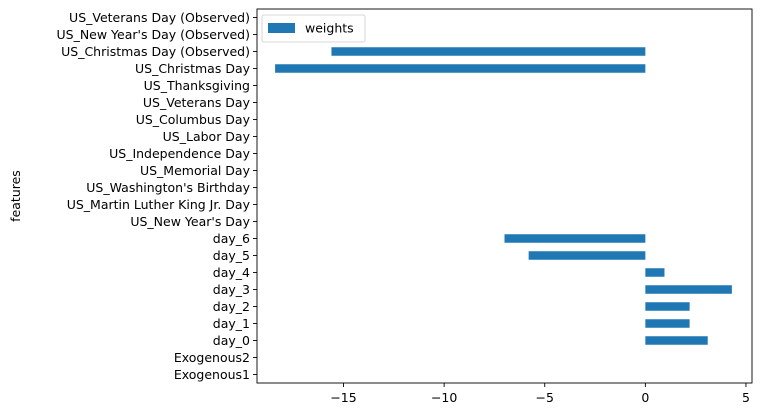 Image resolution: width=760 pixels, height=413 pixels. I want to click on y-tick-label: US_New Year's Day (Observed), so click(153, 34).